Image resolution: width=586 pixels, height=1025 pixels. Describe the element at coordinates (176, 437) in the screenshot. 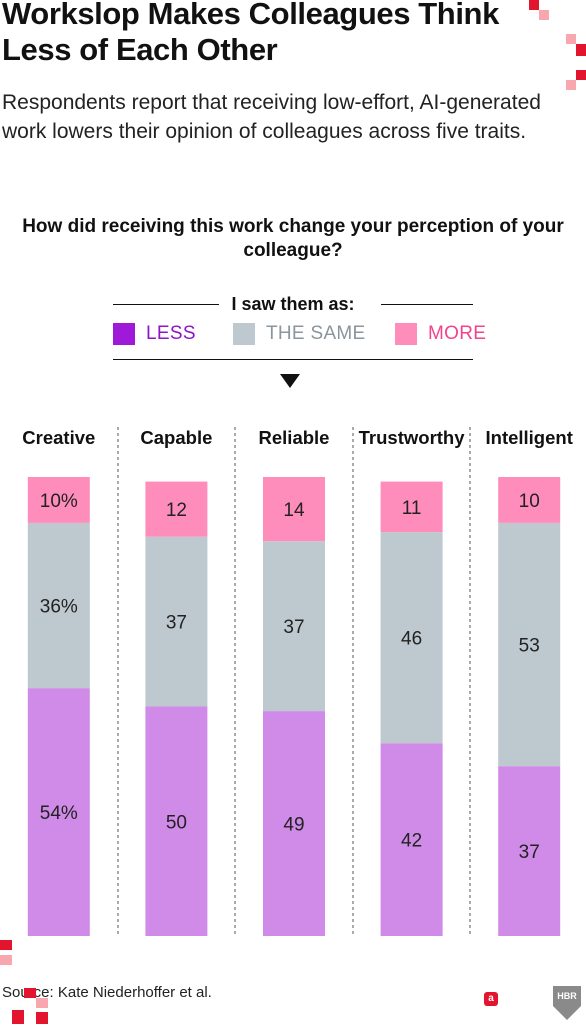

I see `category-label-capable: Capable` at that location.